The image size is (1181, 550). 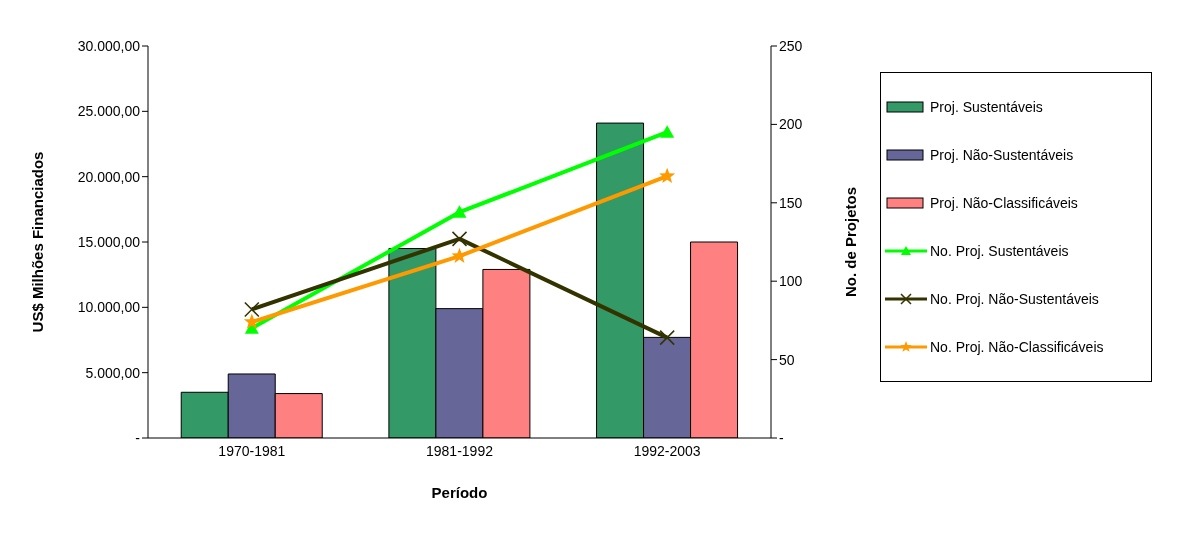 What do you see at coordinates (787, 359) in the screenshot?
I see `y2-tick-label: 50` at bounding box center [787, 359].